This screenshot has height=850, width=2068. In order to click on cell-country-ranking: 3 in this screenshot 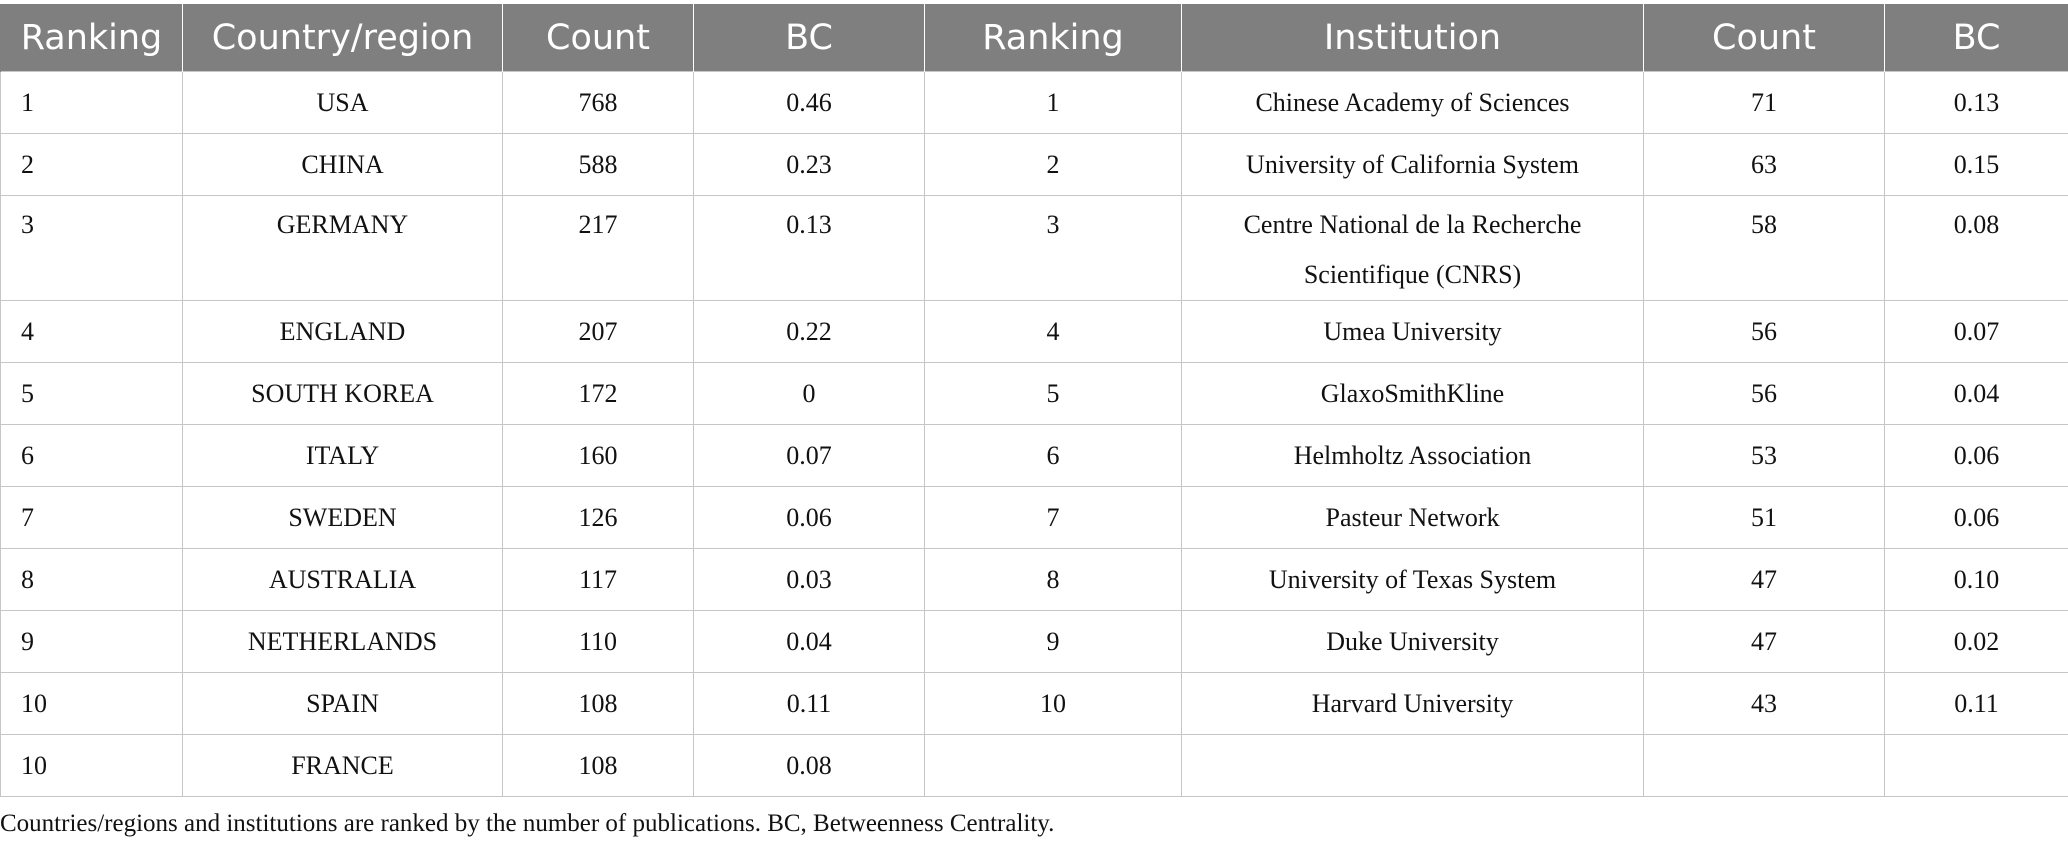, I will do `click(91, 248)`.